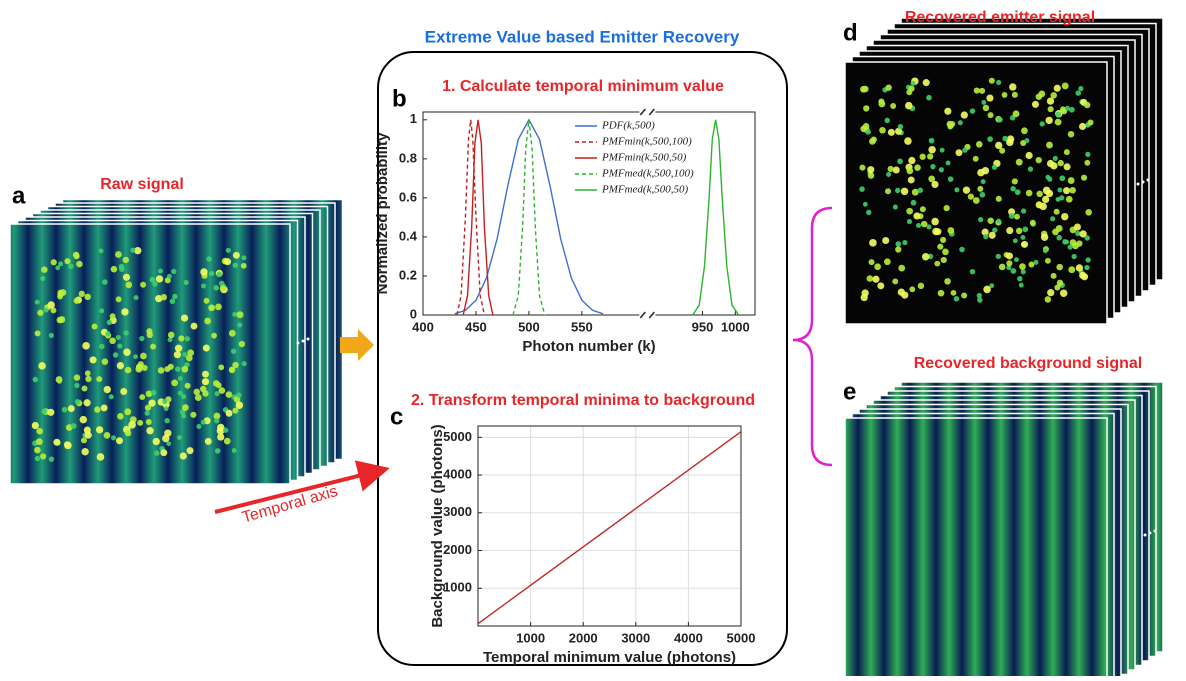  Describe the element at coordinates (413, 313) in the screenshot. I see `y-tick-label: 0` at that location.